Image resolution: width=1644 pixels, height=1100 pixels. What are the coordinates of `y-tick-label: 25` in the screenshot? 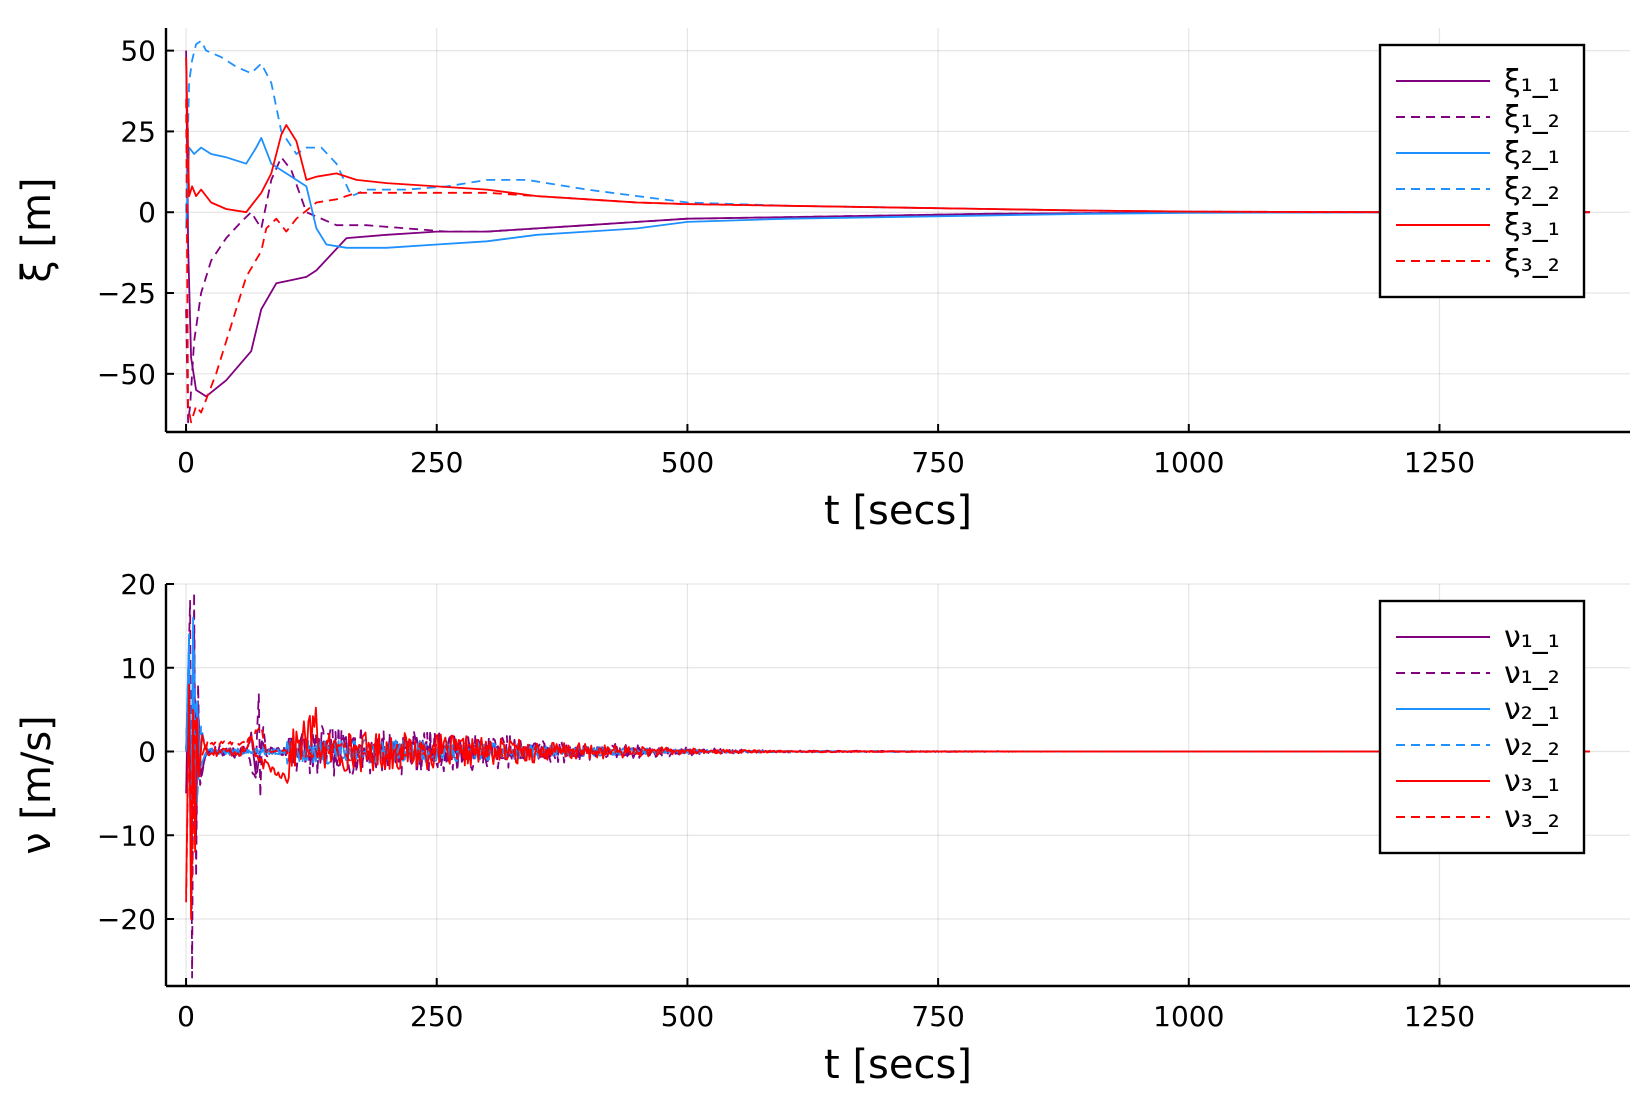 It's located at (138, 131).